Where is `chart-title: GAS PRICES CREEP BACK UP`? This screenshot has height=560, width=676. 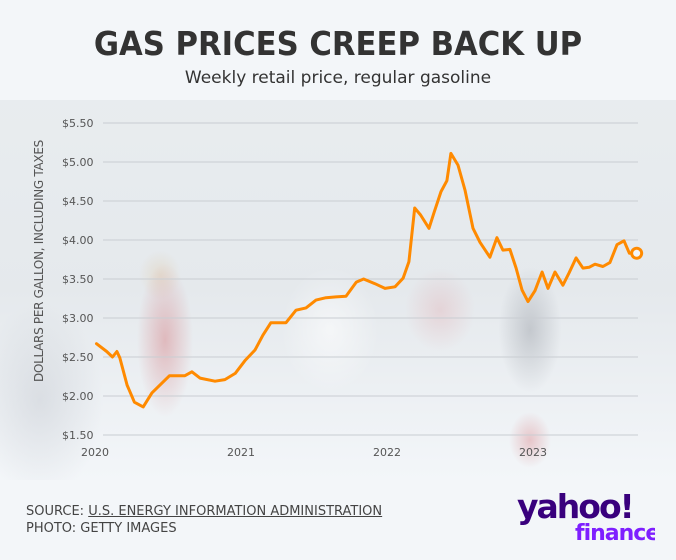 chart-title: GAS PRICES CREEP BACK UP is located at coordinates (338, 43).